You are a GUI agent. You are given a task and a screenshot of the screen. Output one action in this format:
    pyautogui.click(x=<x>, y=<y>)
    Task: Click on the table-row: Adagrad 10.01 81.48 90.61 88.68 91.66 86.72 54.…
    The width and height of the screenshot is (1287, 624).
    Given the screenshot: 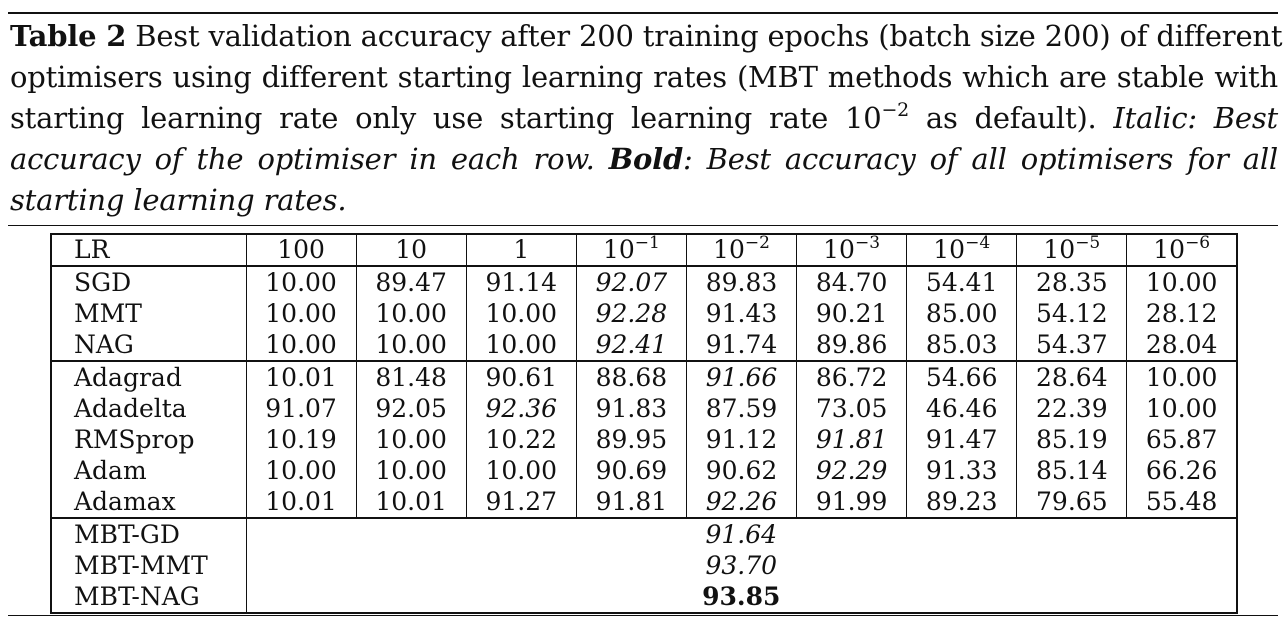 What is the action you would take?
    pyautogui.click(x=644, y=377)
    